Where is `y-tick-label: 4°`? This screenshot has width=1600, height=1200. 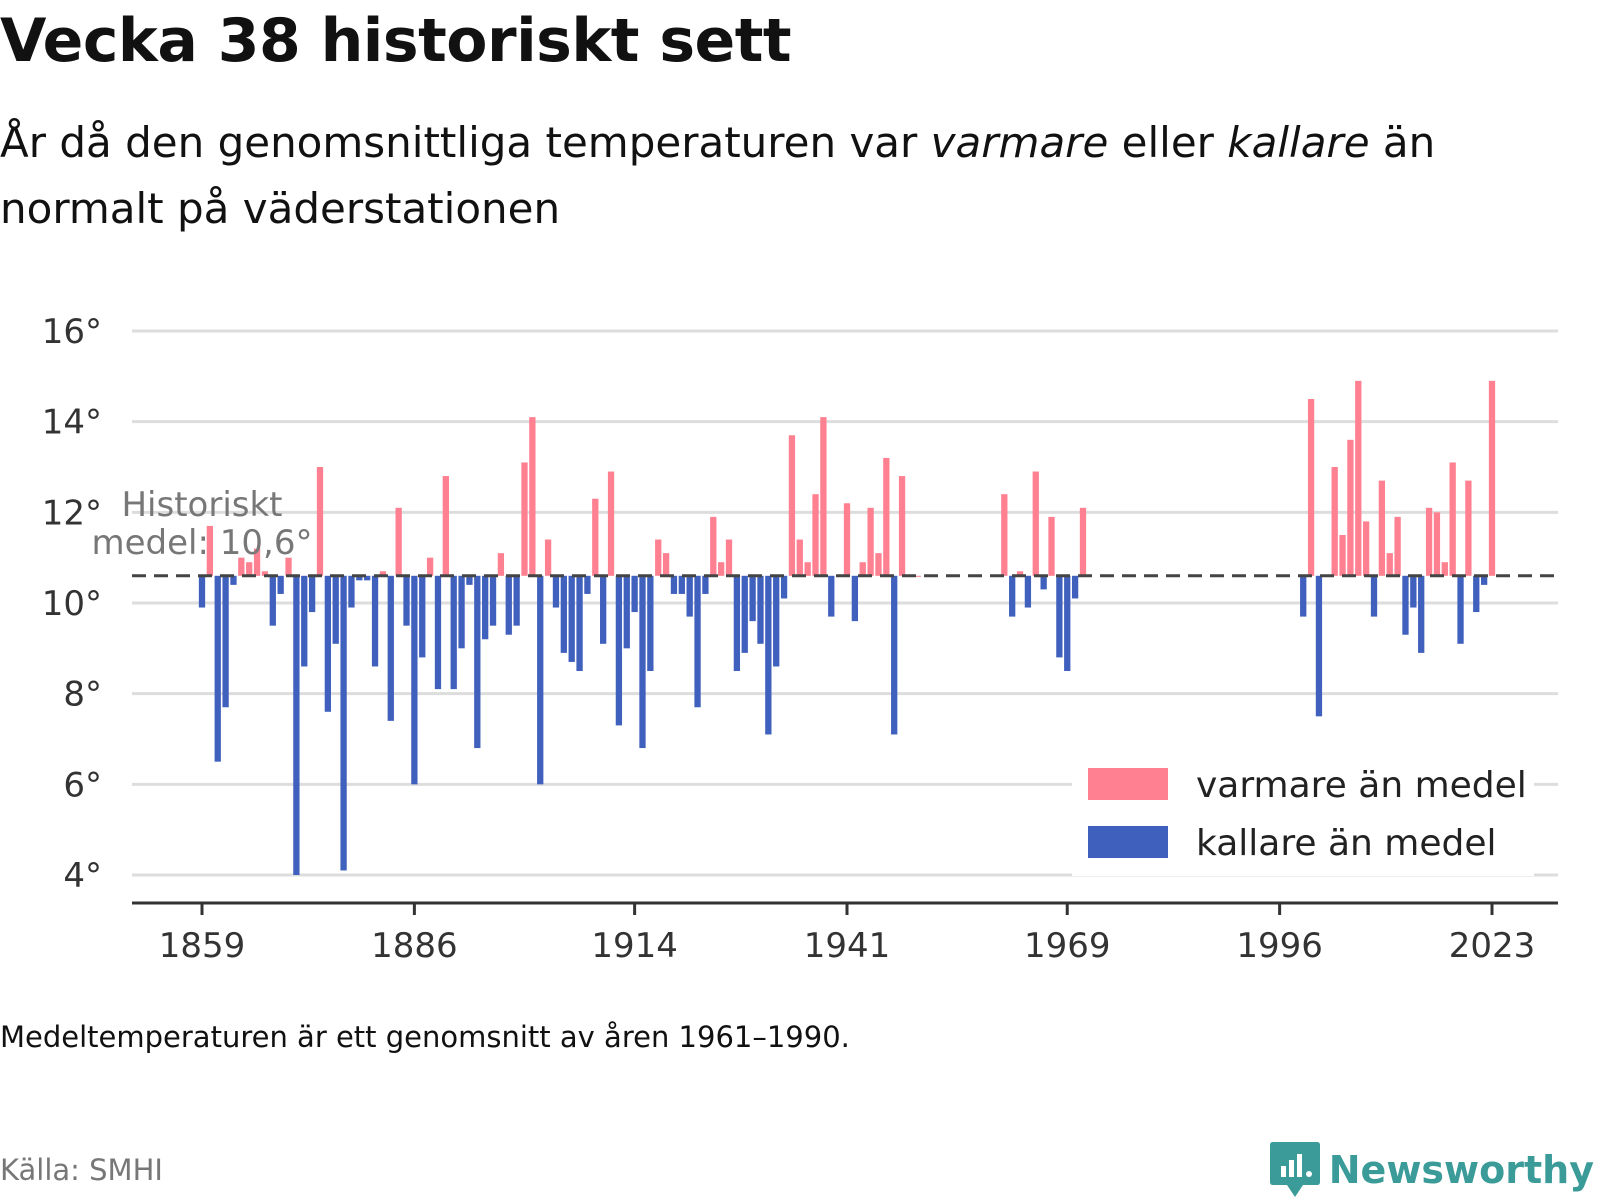
y-tick-label: 4° is located at coordinates (82, 876).